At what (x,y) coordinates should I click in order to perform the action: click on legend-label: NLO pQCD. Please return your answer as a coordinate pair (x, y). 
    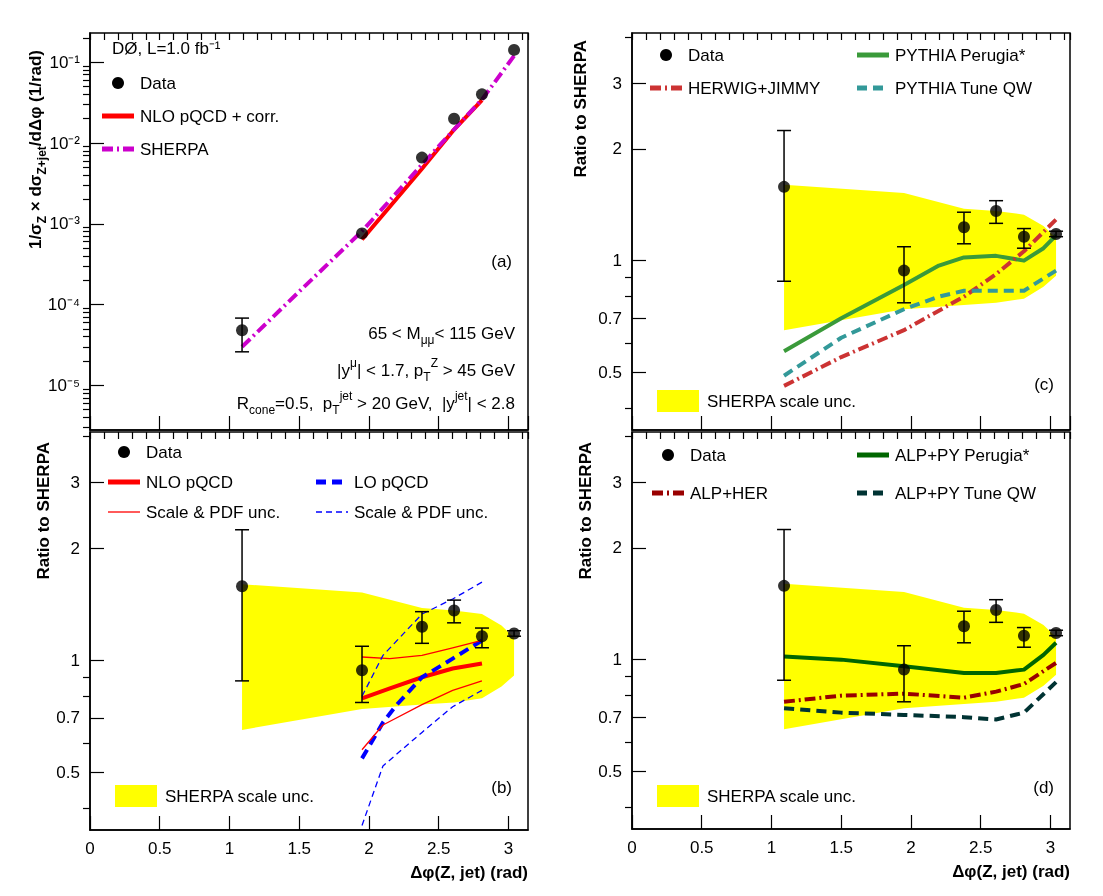
    Looking at the image, I should click on (189, 482).